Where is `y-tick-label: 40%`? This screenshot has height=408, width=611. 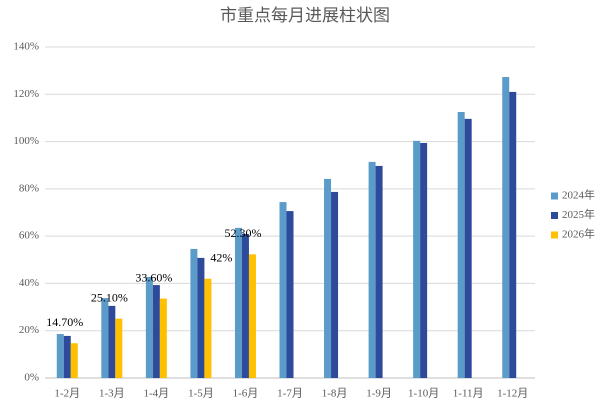 y-tick-label: 40% is located at coordinates (29, 283).